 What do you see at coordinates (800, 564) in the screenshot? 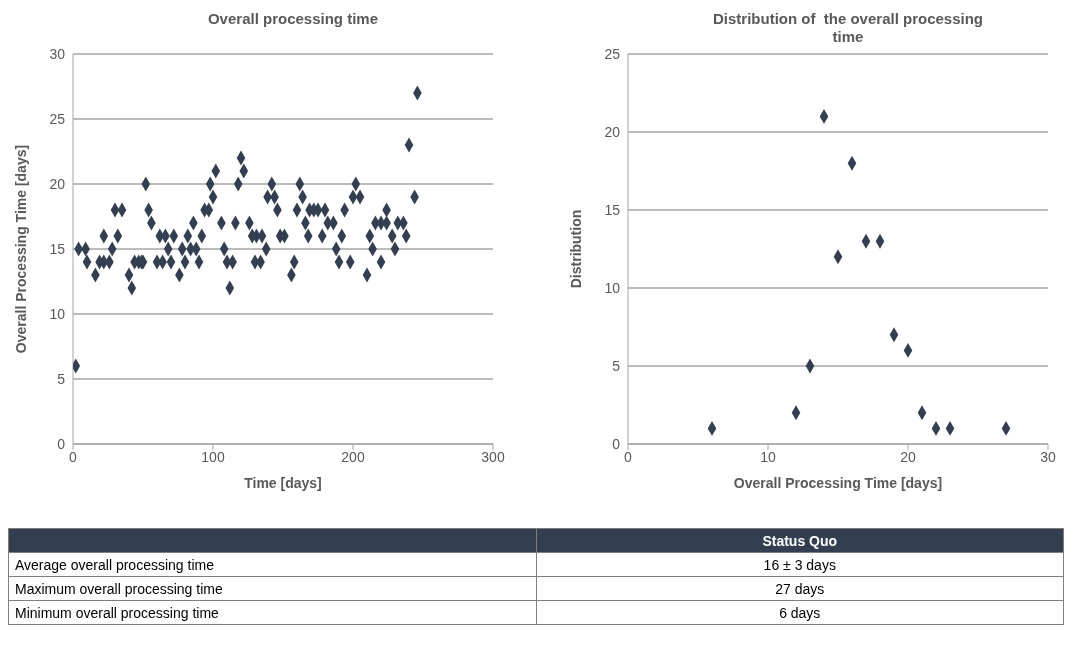
I see `text: 16 ± 3 days` at bounding box center [800, 564].